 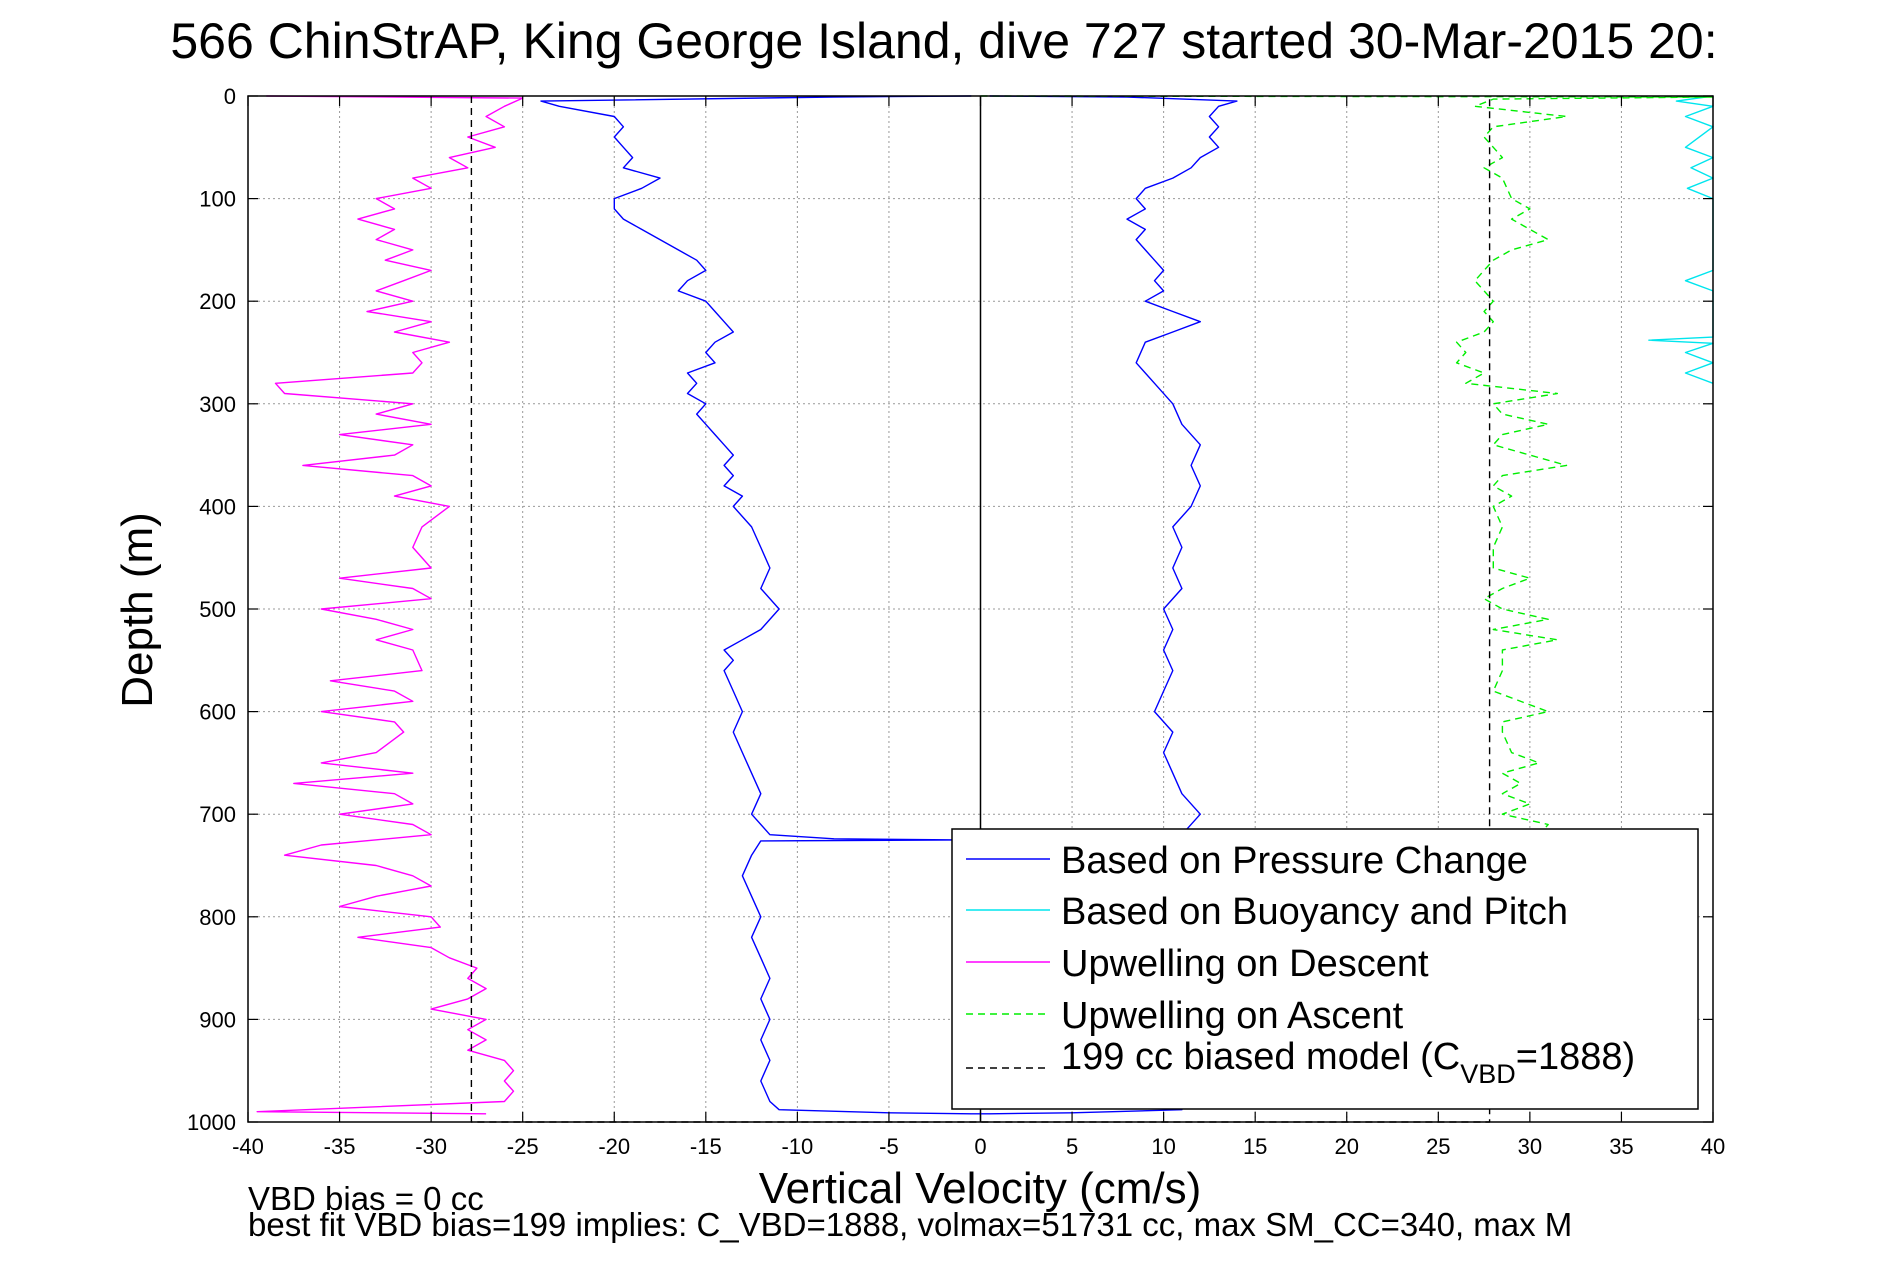 I want to click on y-tick-label: 100, so click(x=217, y=199).